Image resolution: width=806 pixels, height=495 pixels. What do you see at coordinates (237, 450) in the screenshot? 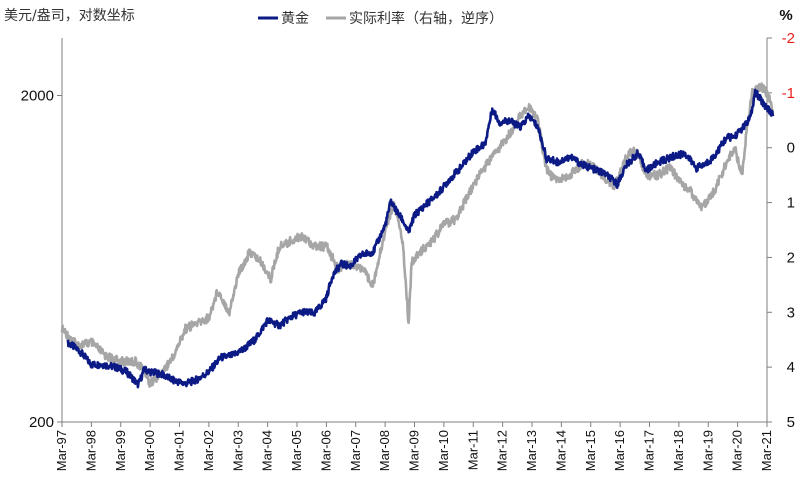
I see `x-tick-label: Mar-03` at bounding box center [237, 450].